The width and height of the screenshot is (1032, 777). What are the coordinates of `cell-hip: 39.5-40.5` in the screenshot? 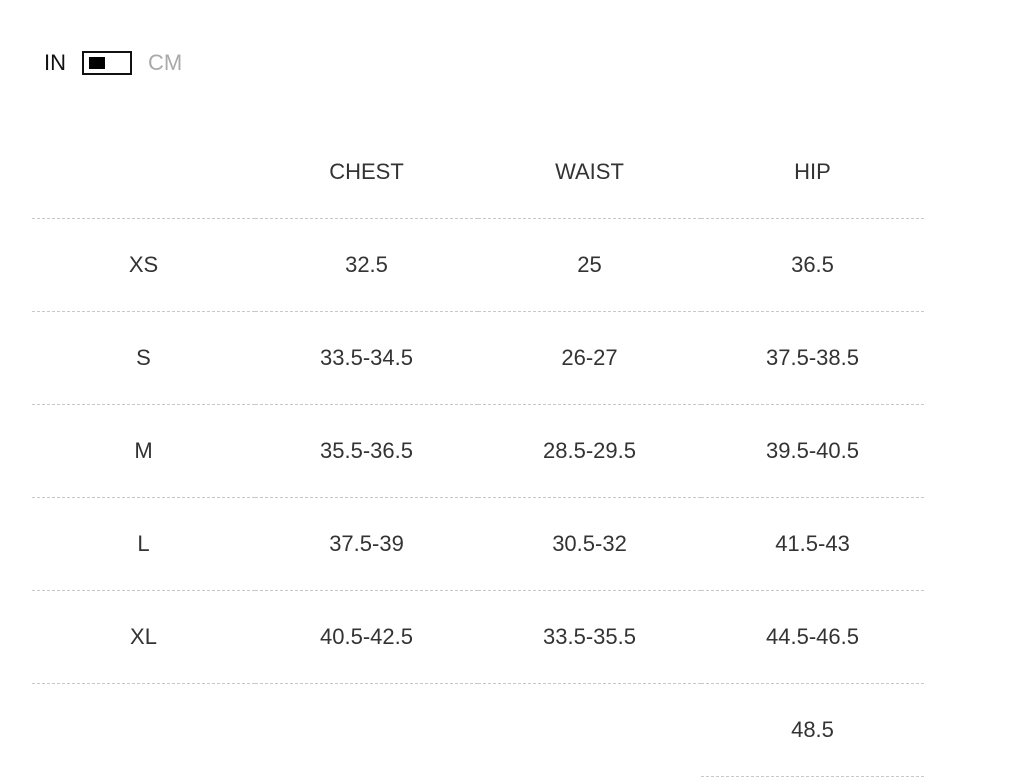 It's located at (812, 451).